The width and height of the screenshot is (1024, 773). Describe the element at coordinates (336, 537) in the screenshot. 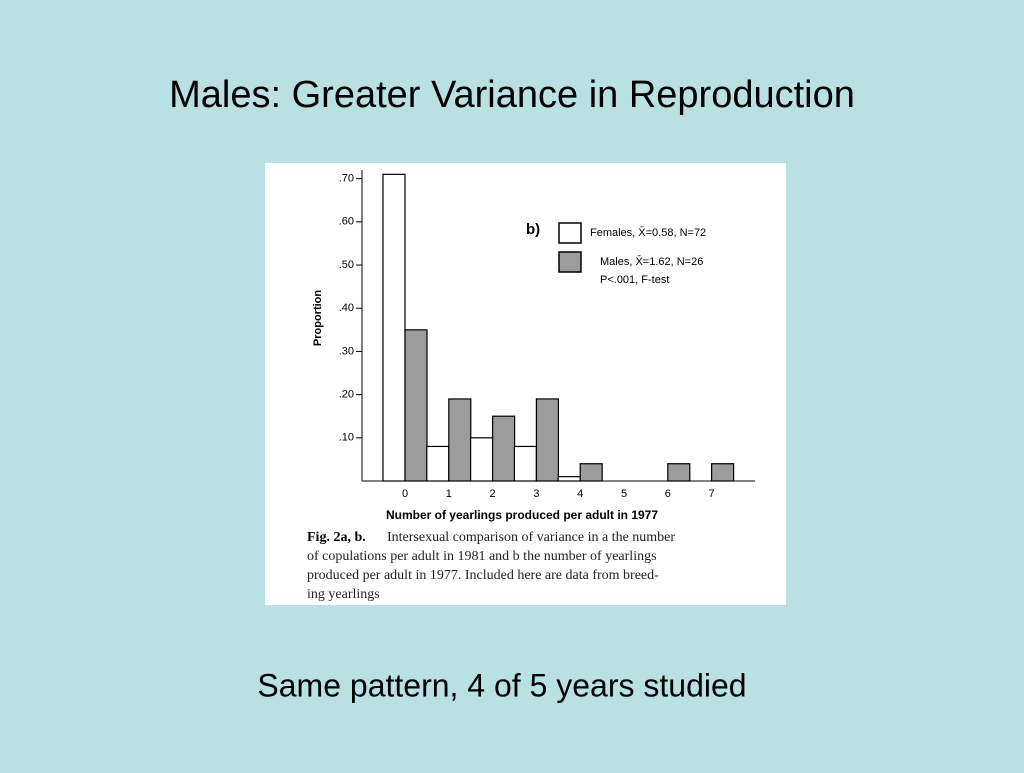

I see `caption-label: Fig. 2a, b.` at that location.